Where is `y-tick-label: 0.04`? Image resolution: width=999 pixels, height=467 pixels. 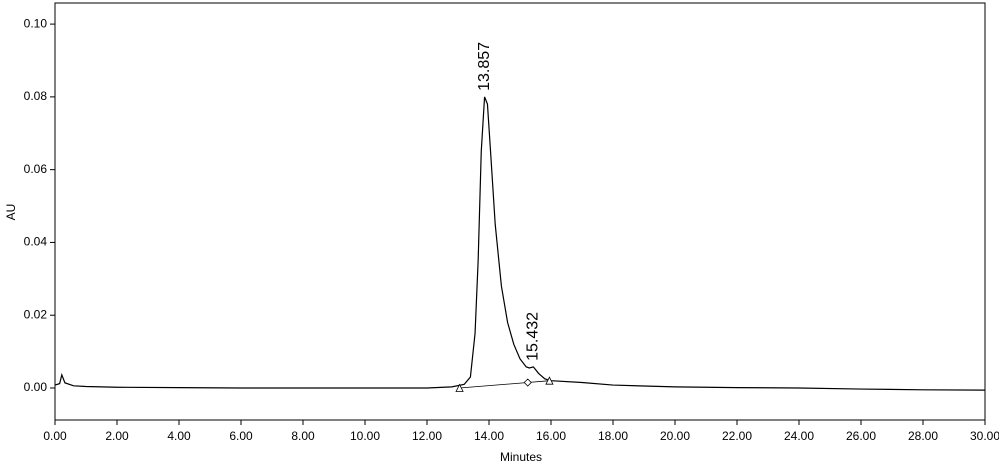
y-tick-label: 0.04 is located at coordinates (36, 242).